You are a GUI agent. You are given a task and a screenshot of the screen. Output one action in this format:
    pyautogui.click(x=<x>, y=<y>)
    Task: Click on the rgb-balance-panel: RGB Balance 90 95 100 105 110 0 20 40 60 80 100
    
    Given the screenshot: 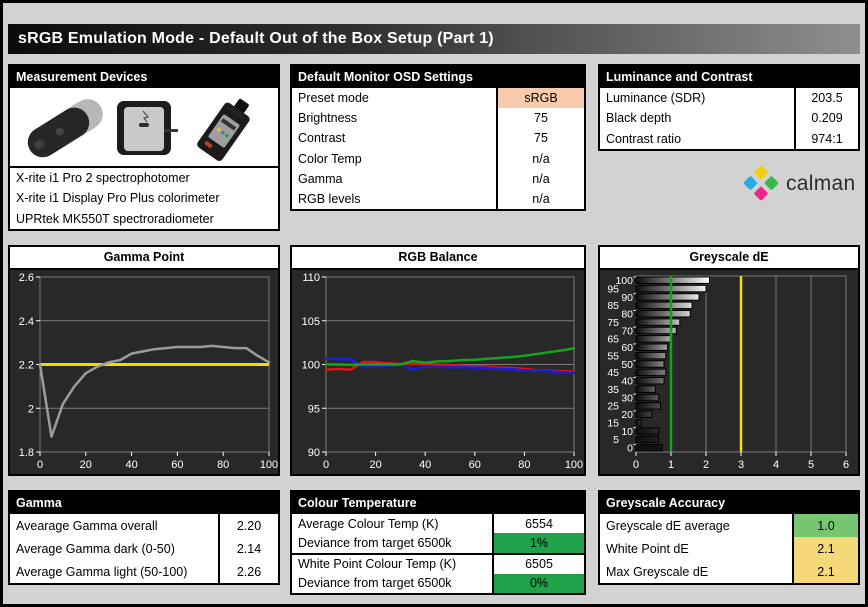 What is the action you would take?
    pyautogui.click(x=438, y=360)
    